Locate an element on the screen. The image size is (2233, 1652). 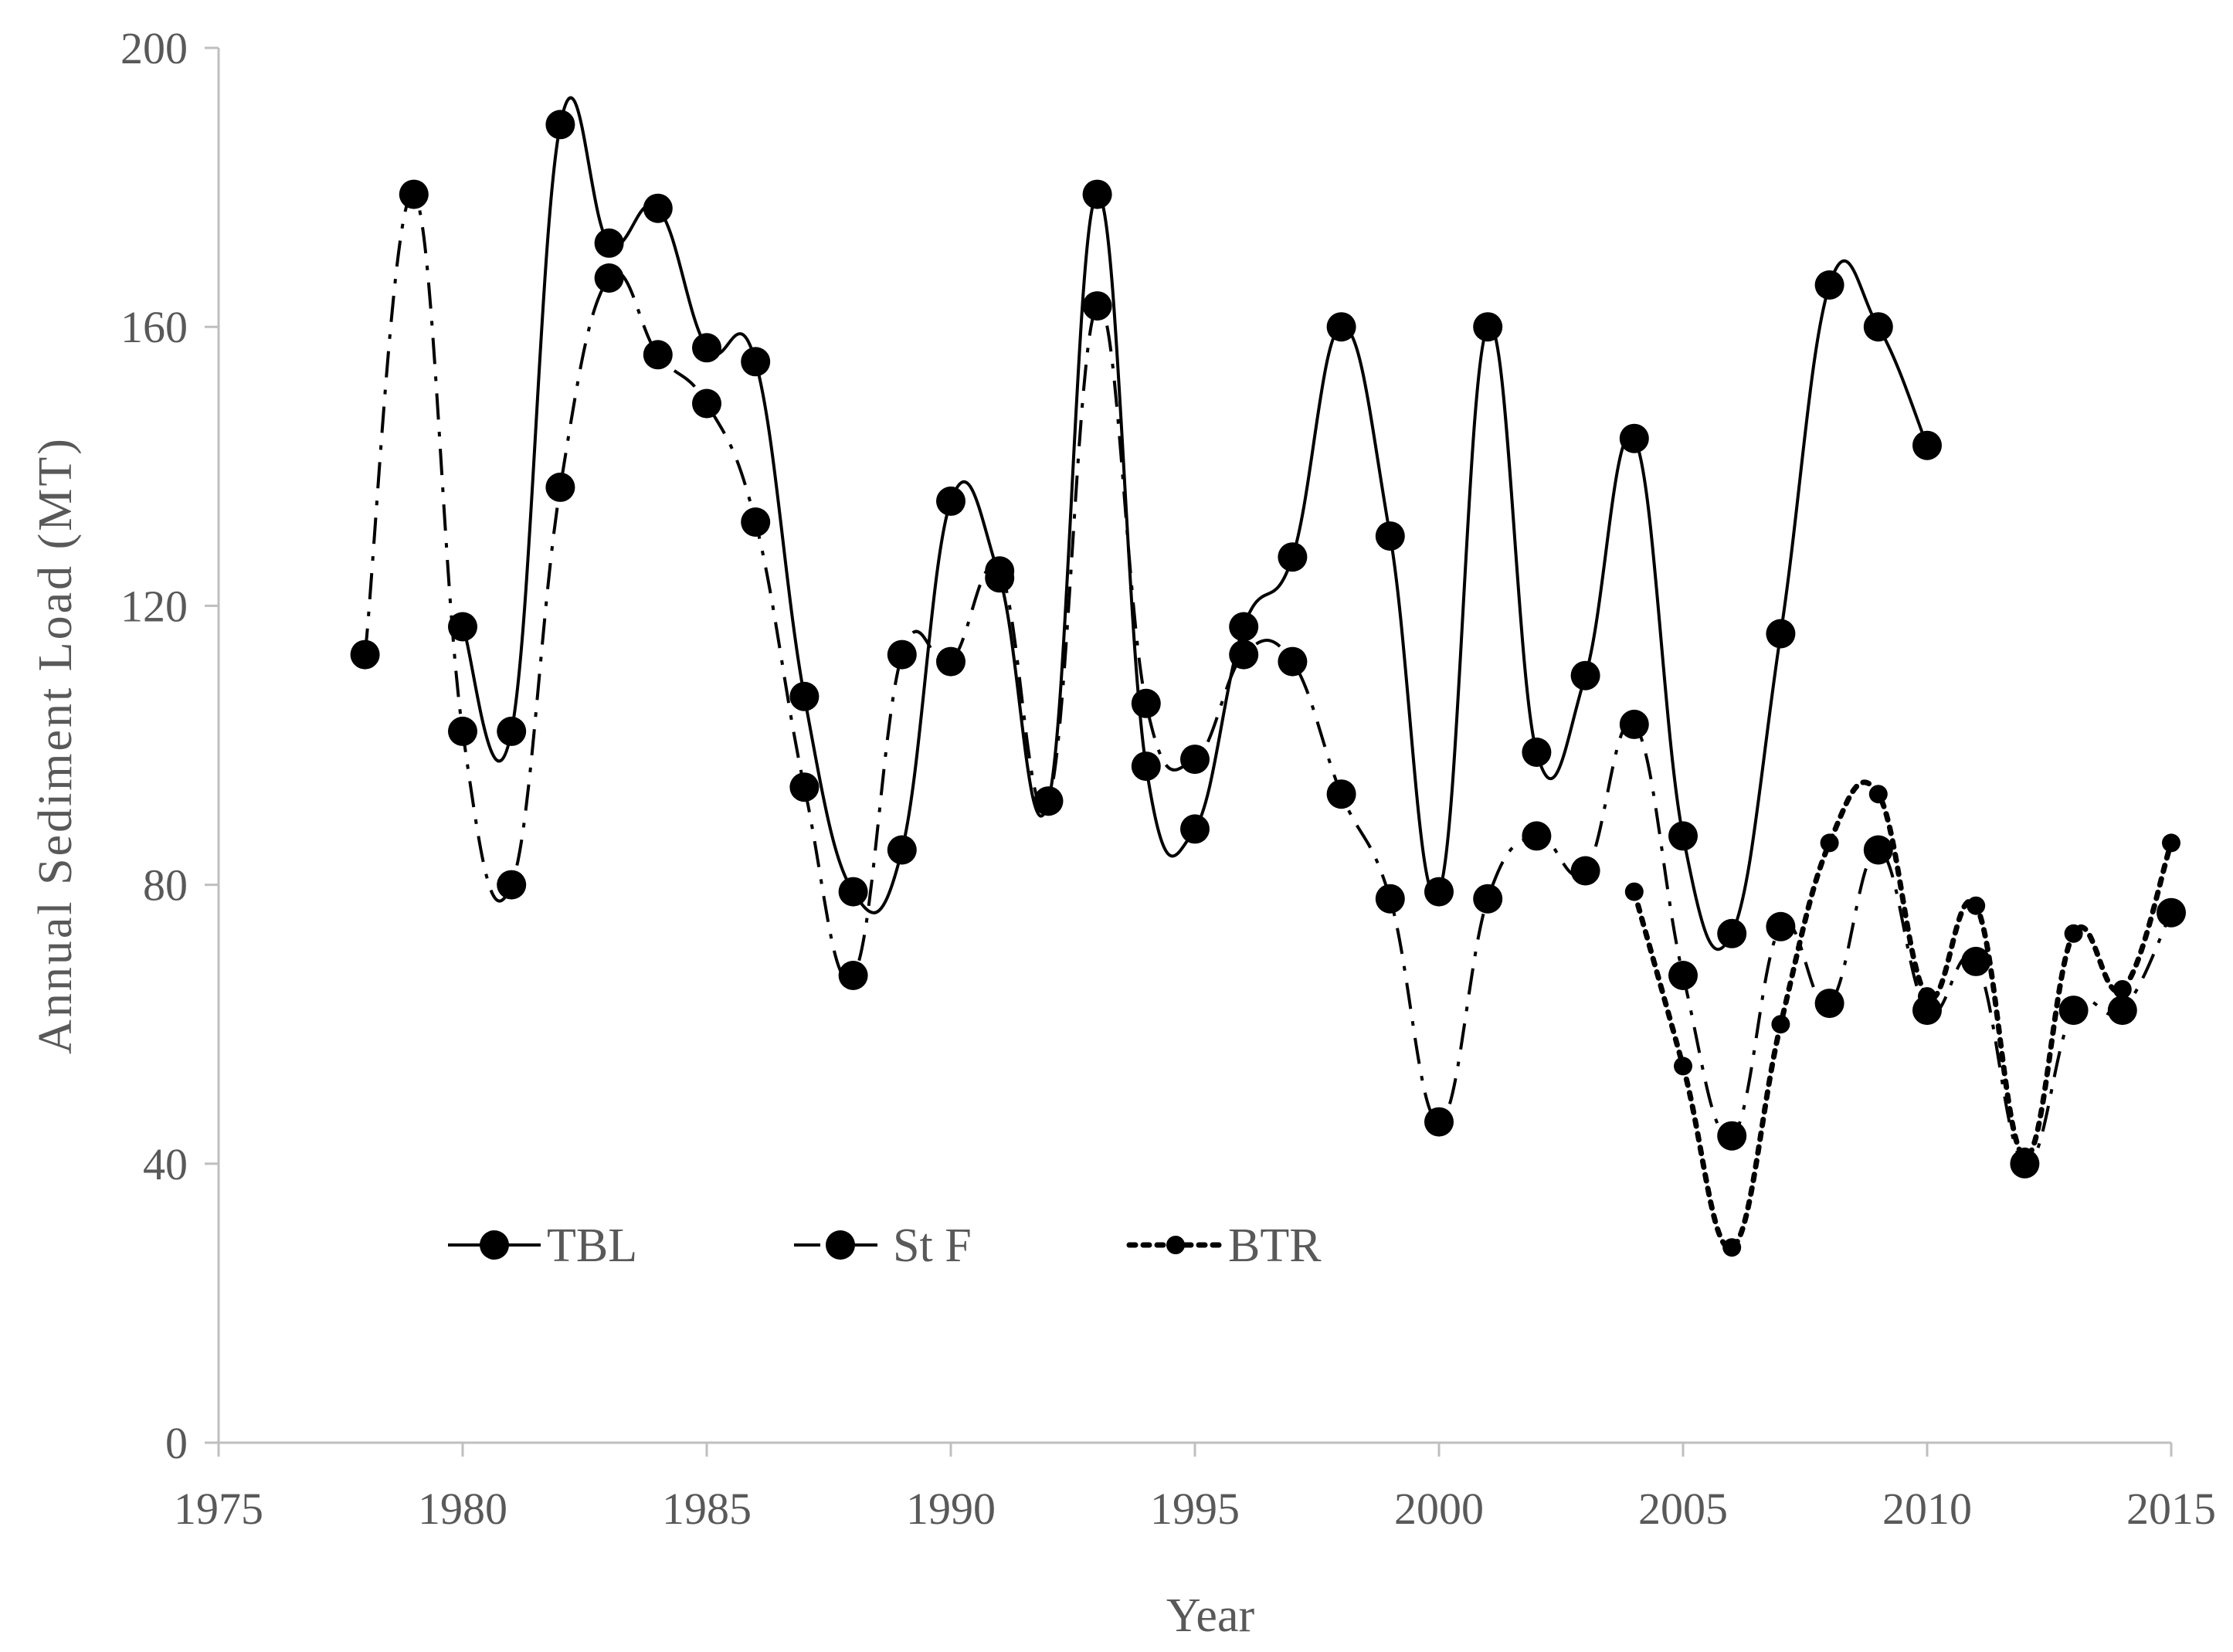
y-tick-label: 80 is located at coordinates (165, 885).